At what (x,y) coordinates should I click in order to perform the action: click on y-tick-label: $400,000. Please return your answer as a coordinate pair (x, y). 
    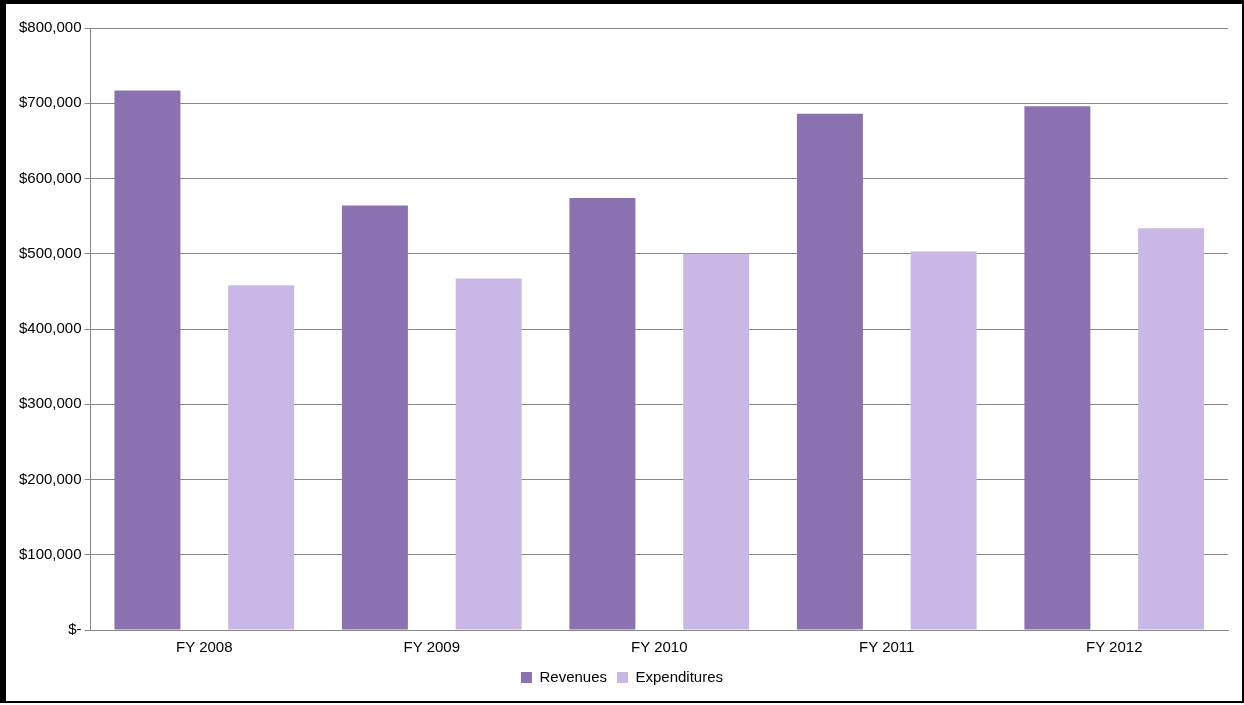
    Looking at the image, I should click on (50, 328).